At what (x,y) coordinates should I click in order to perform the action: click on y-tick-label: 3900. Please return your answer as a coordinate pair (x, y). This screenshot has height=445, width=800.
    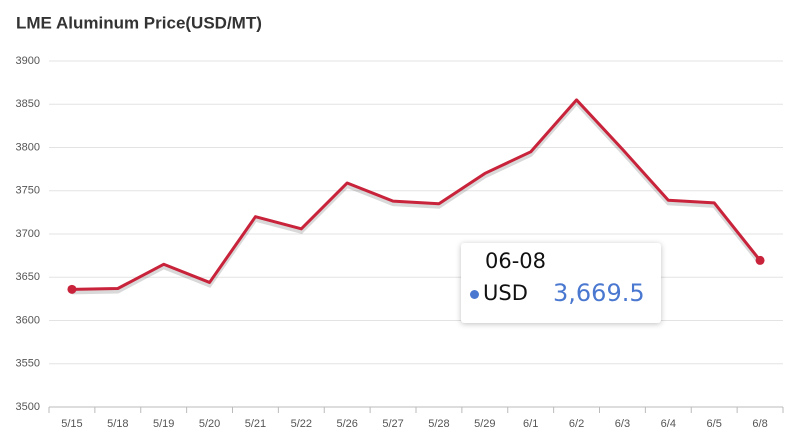
    Looking at the image, I should click on (28, 61).